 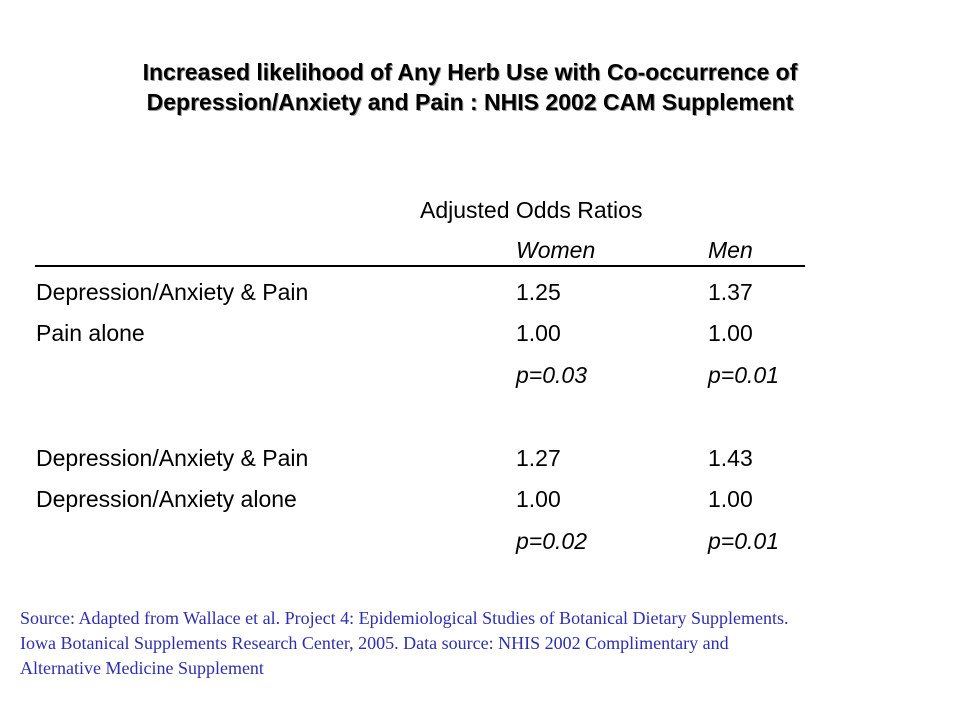 What do you see at coordinates (90, 333) in the screenshot?
I see `row-label: Pain alone` at bounding box center [90, 333].